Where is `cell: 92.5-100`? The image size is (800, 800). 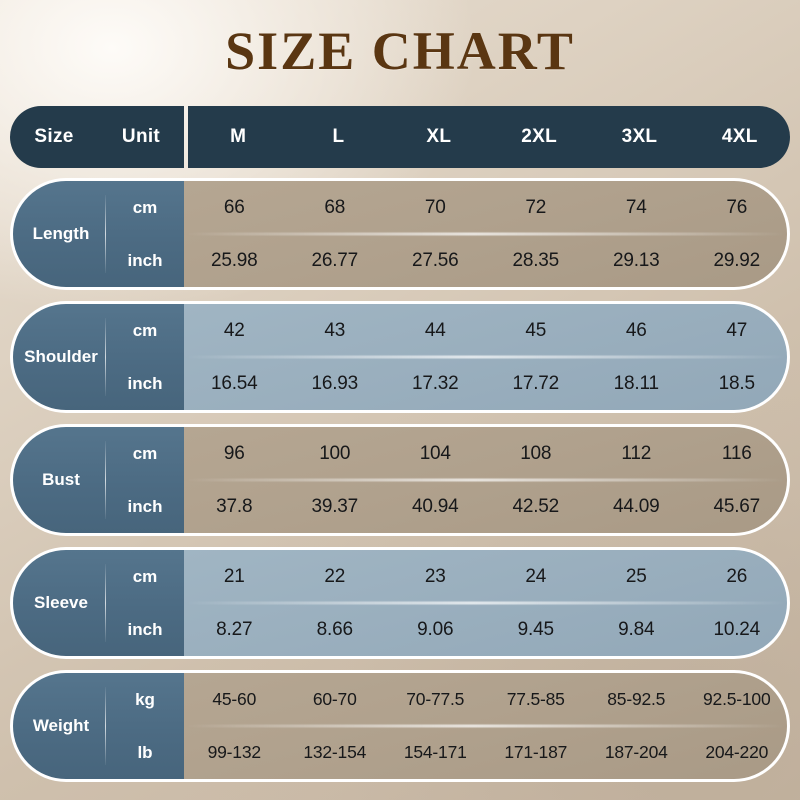 cell: 92.5-100 is located at coordinates (737, 699).